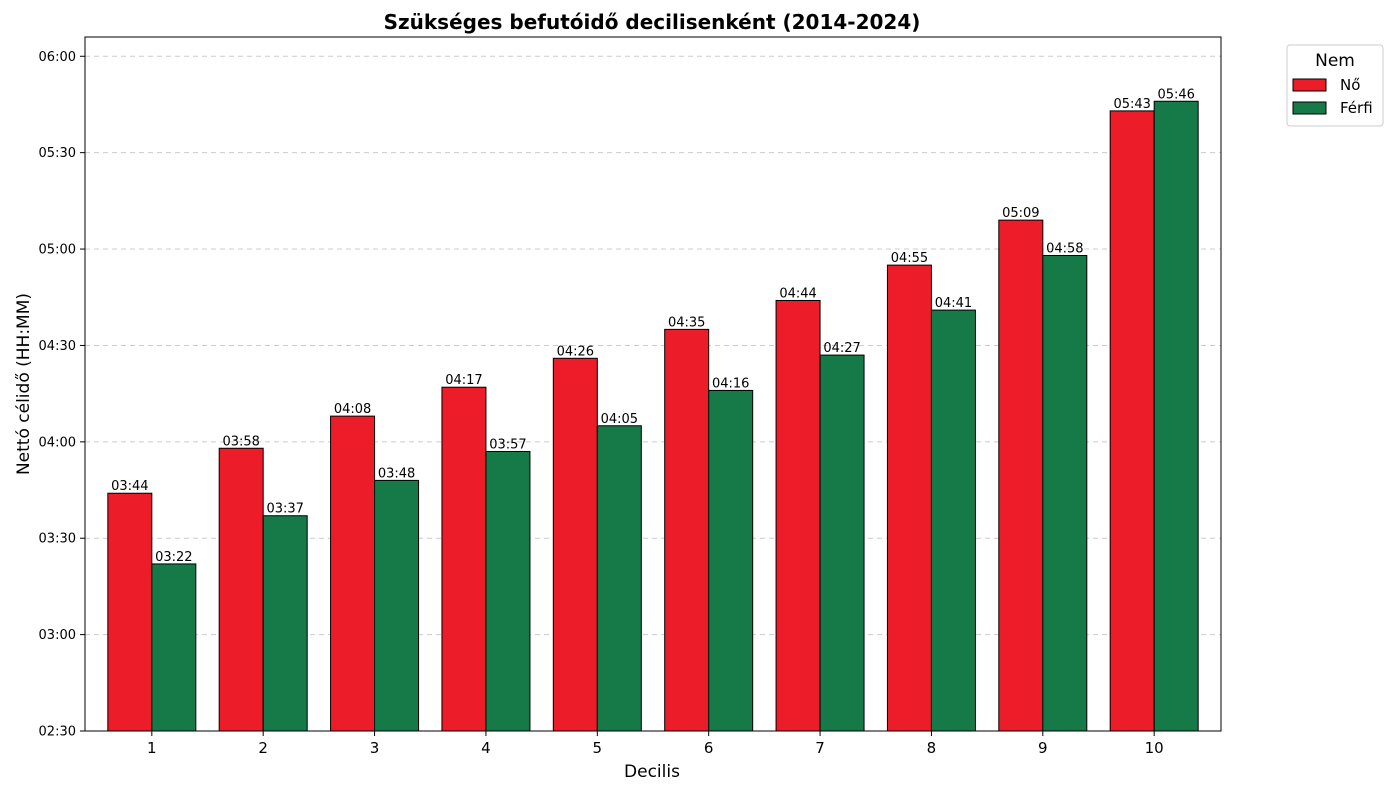  I want to click on y-tick-label: 03:00, so click(57, 635).